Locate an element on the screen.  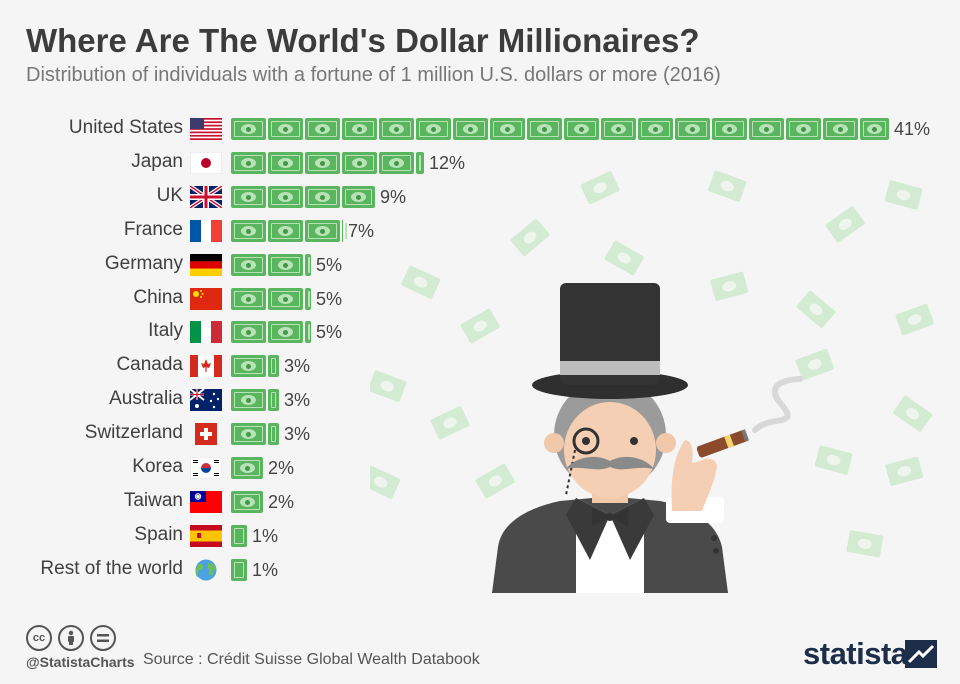
australia-flag-icon is located at coordinates (205, 399).